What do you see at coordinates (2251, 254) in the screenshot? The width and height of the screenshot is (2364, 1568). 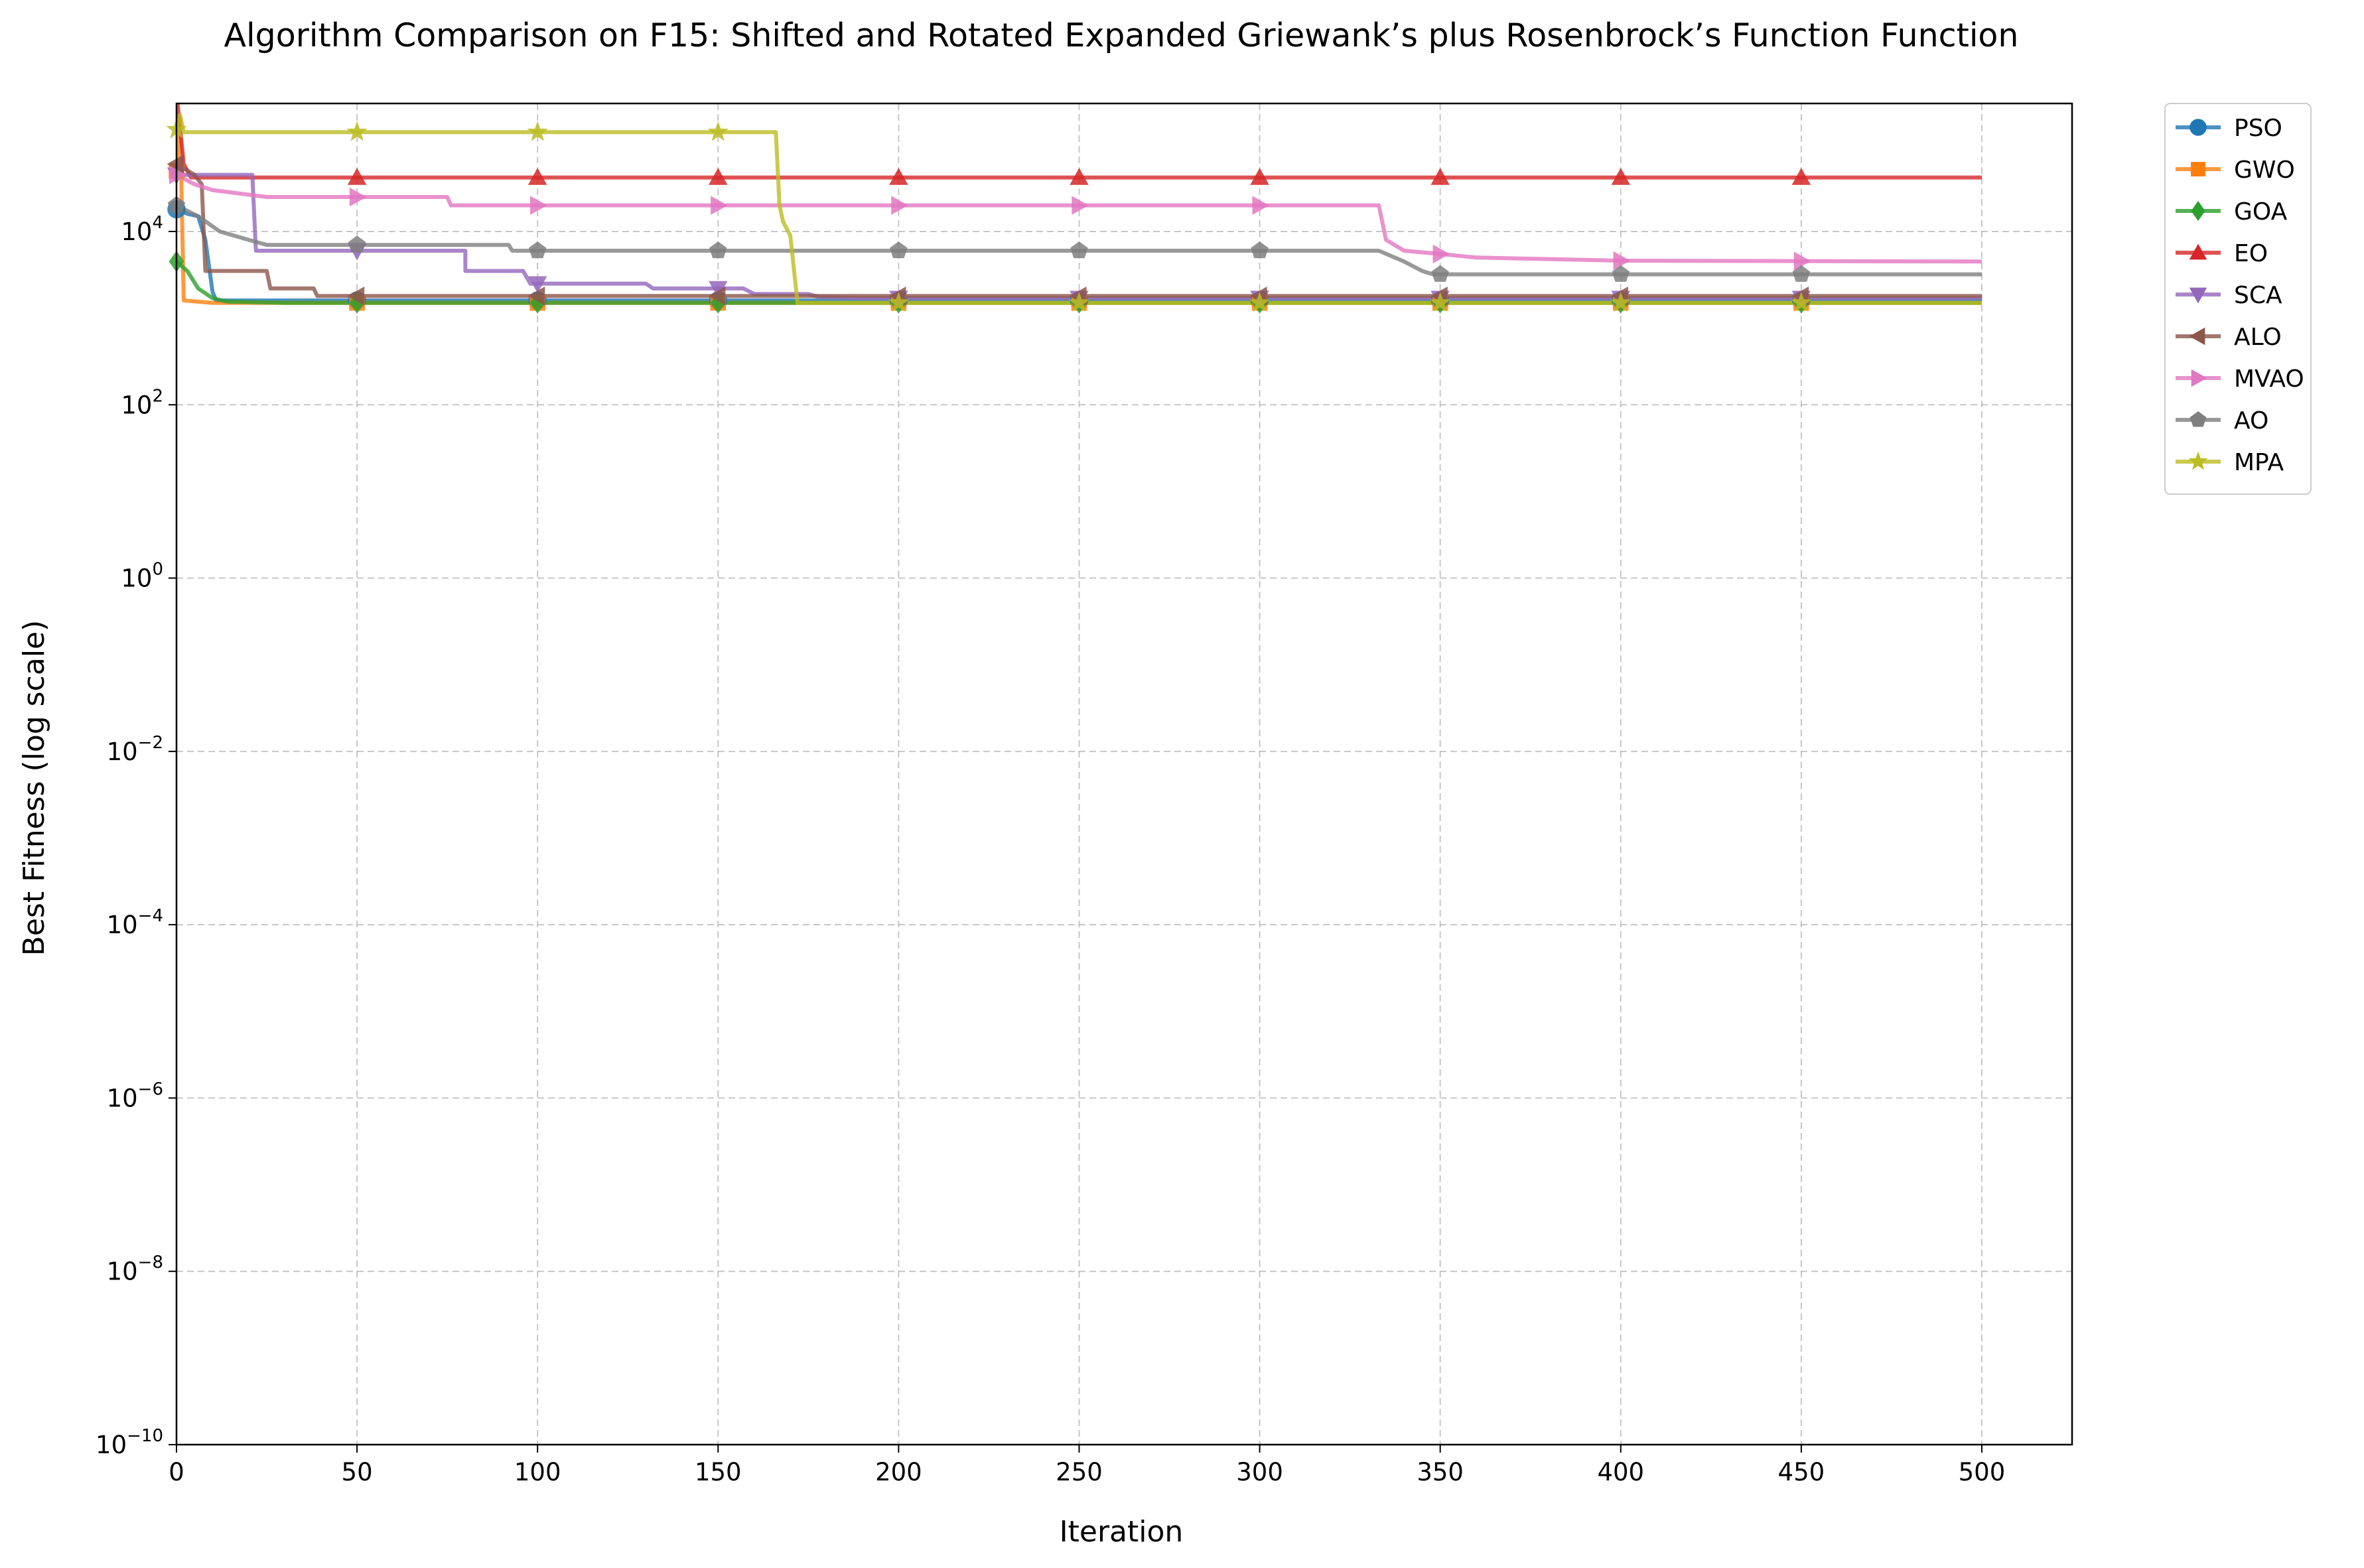 I see `legend-label-eo: EO` at bounding box center [2251, 254].